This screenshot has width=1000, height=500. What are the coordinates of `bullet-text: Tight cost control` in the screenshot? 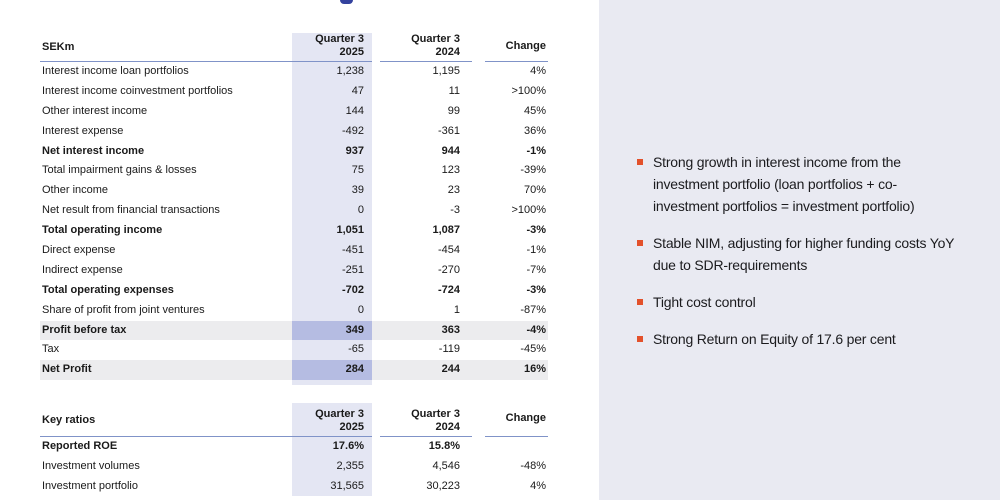 It's located at (704, 302).